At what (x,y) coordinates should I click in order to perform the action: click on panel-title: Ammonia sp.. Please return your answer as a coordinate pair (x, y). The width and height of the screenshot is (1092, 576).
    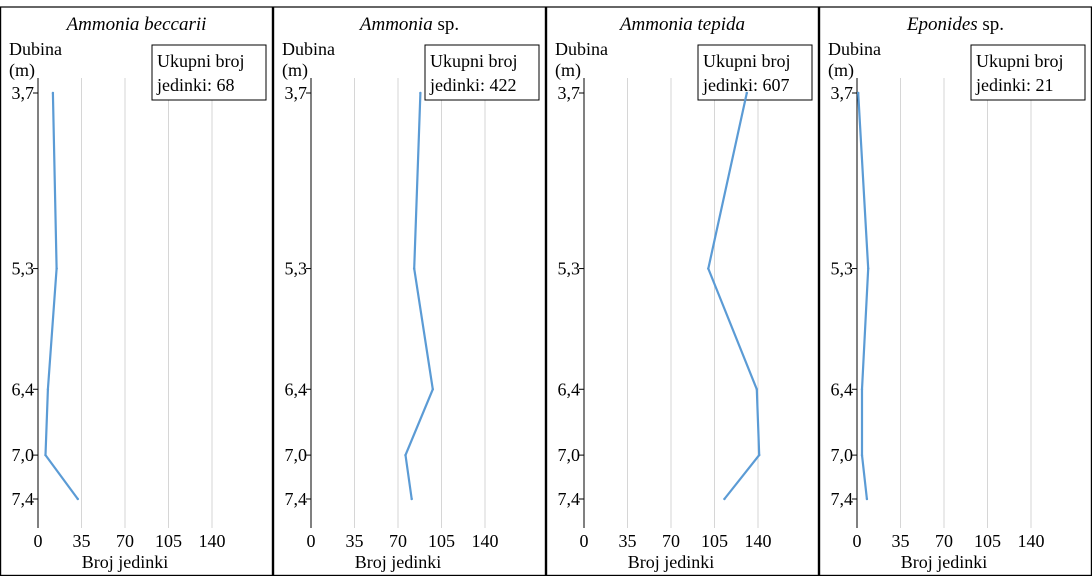
    Looking at the image, I should click on (408, 24).